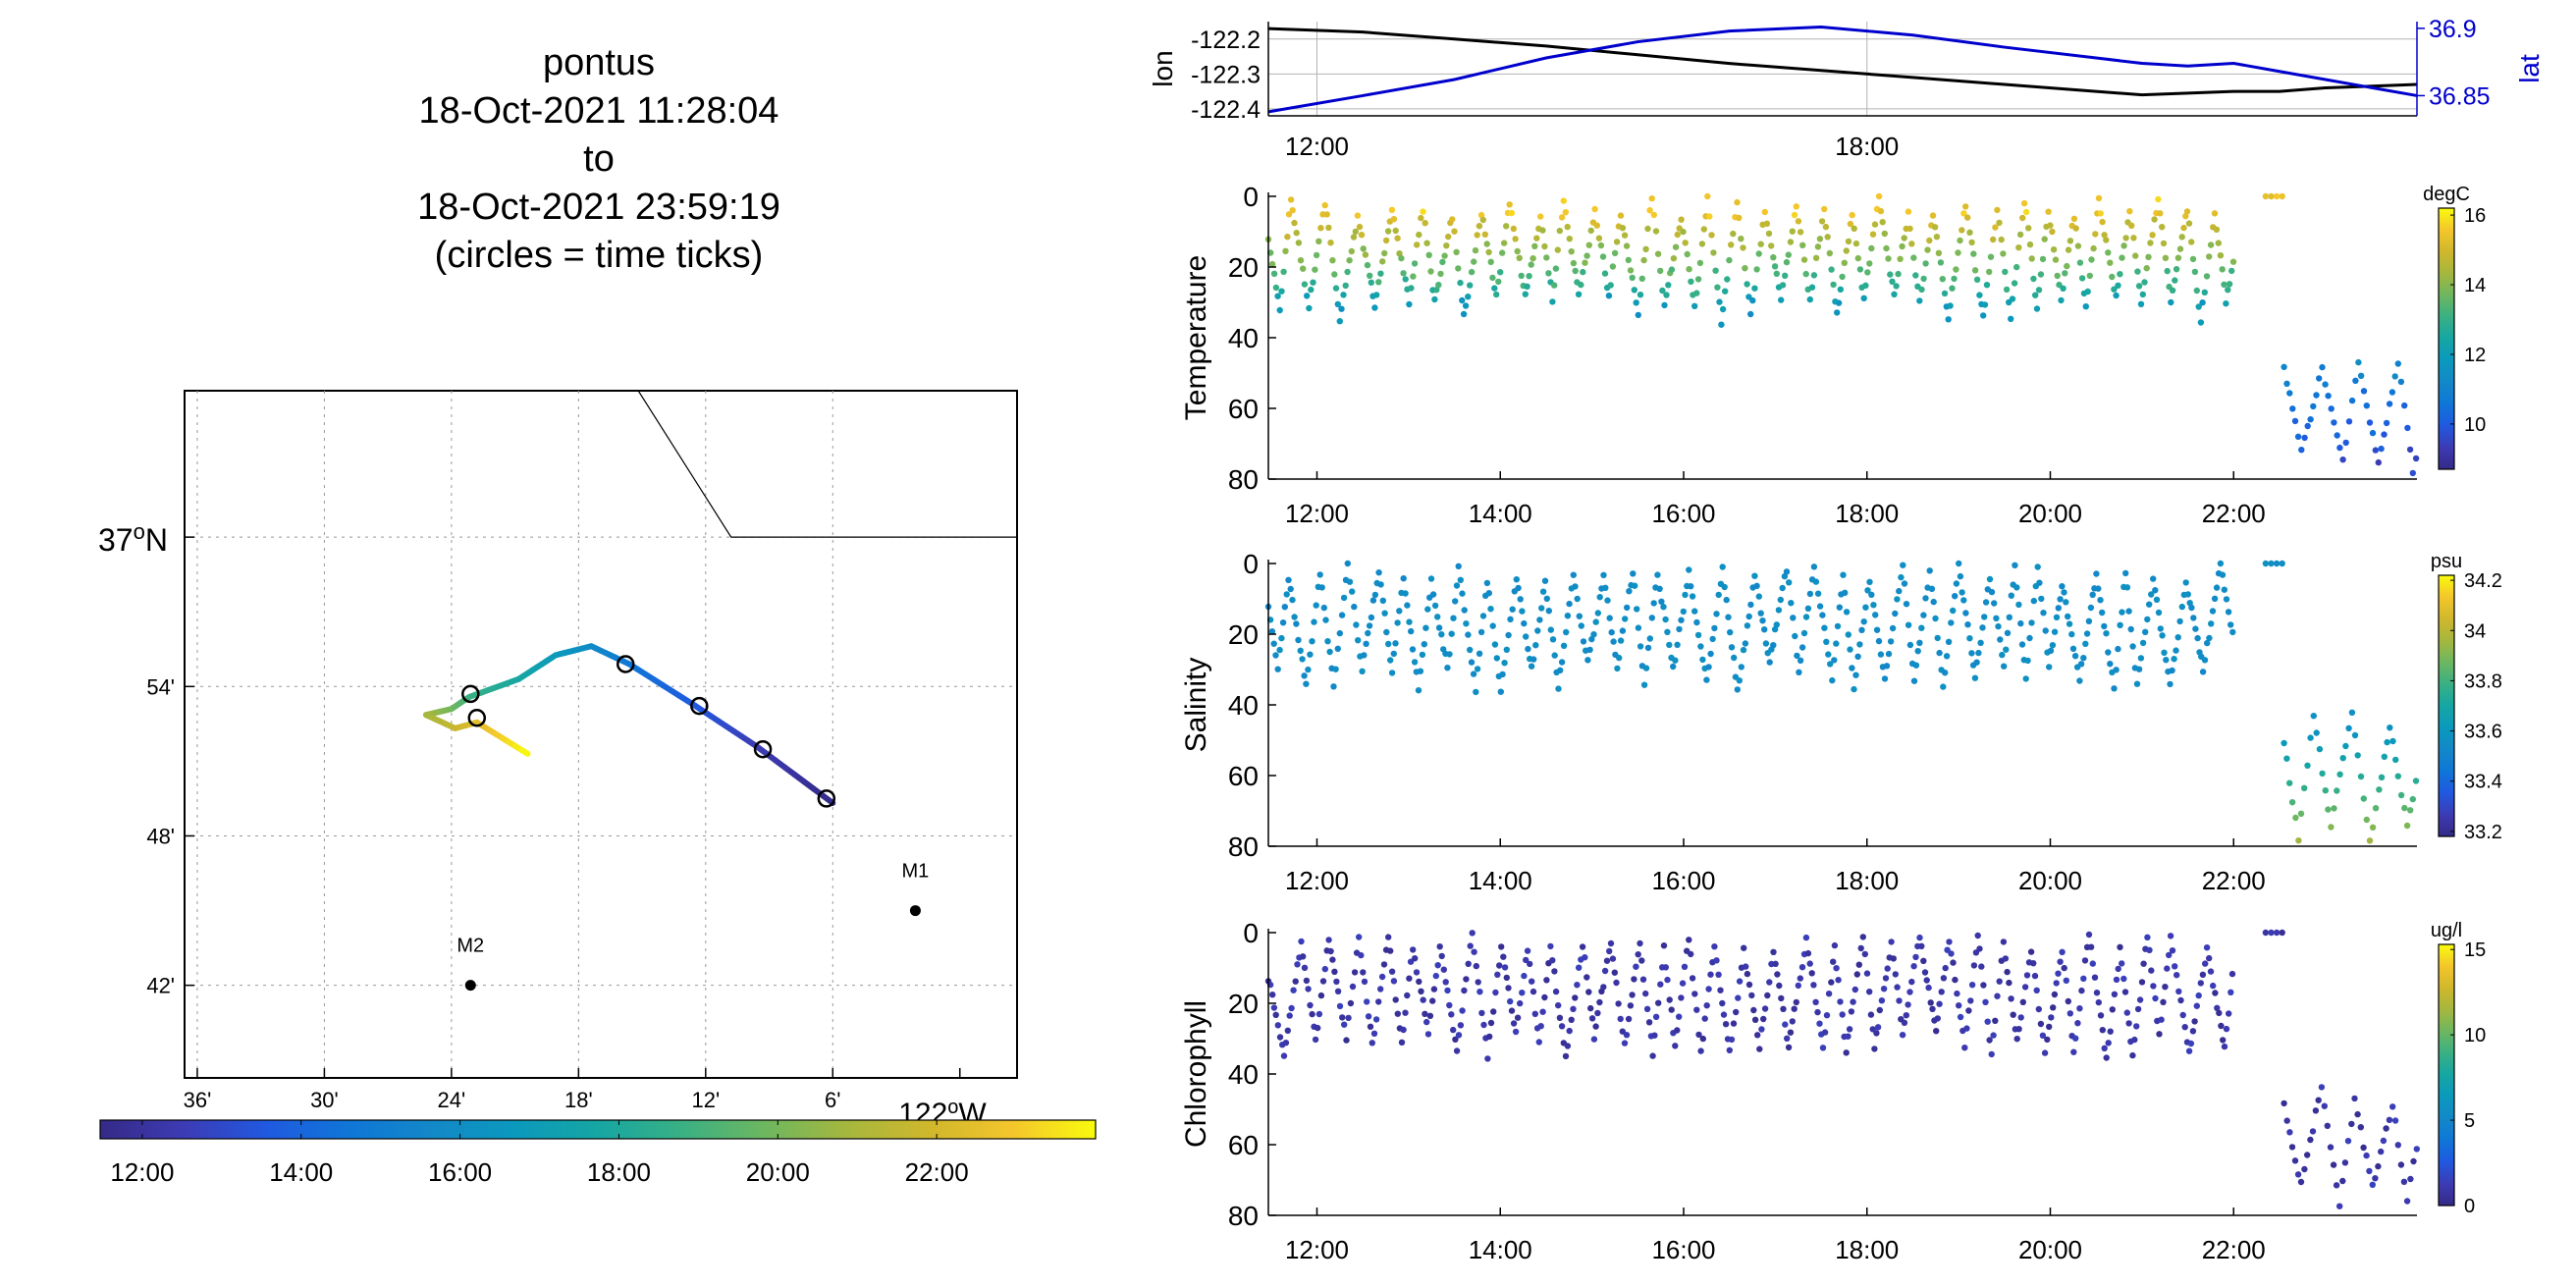  Describe the element at coordinates (1196, 1074) in the screenshot. I see `chl-axis-title: Chlorophyll` at that location.